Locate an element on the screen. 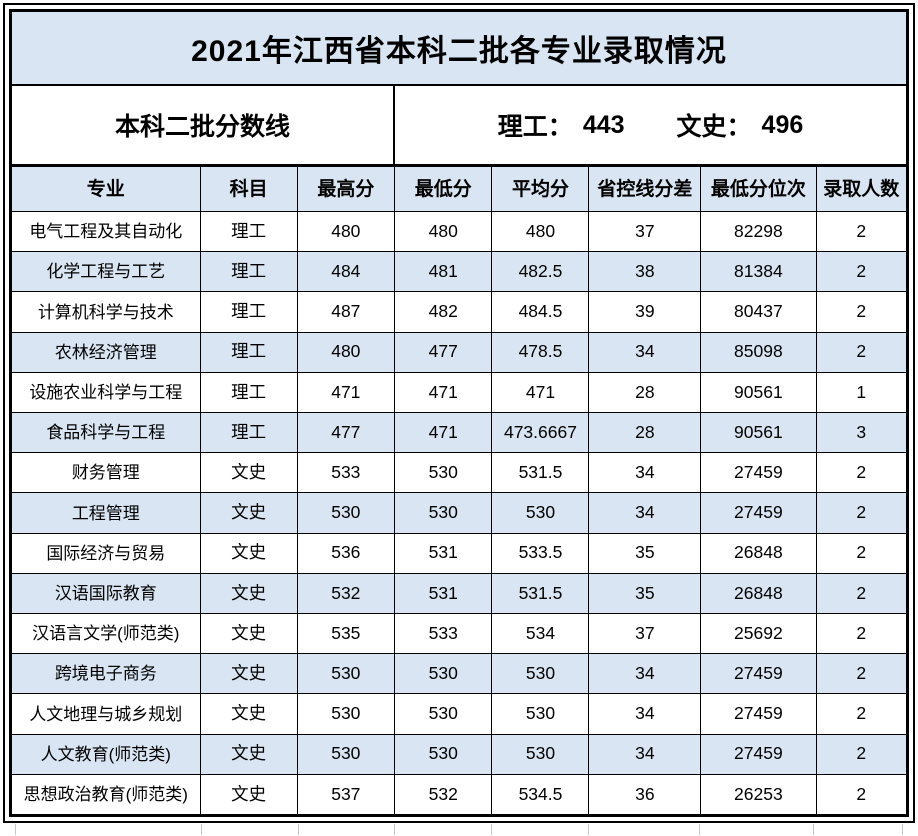  value-cell: 534.5 is located at coordinates (541, 794).